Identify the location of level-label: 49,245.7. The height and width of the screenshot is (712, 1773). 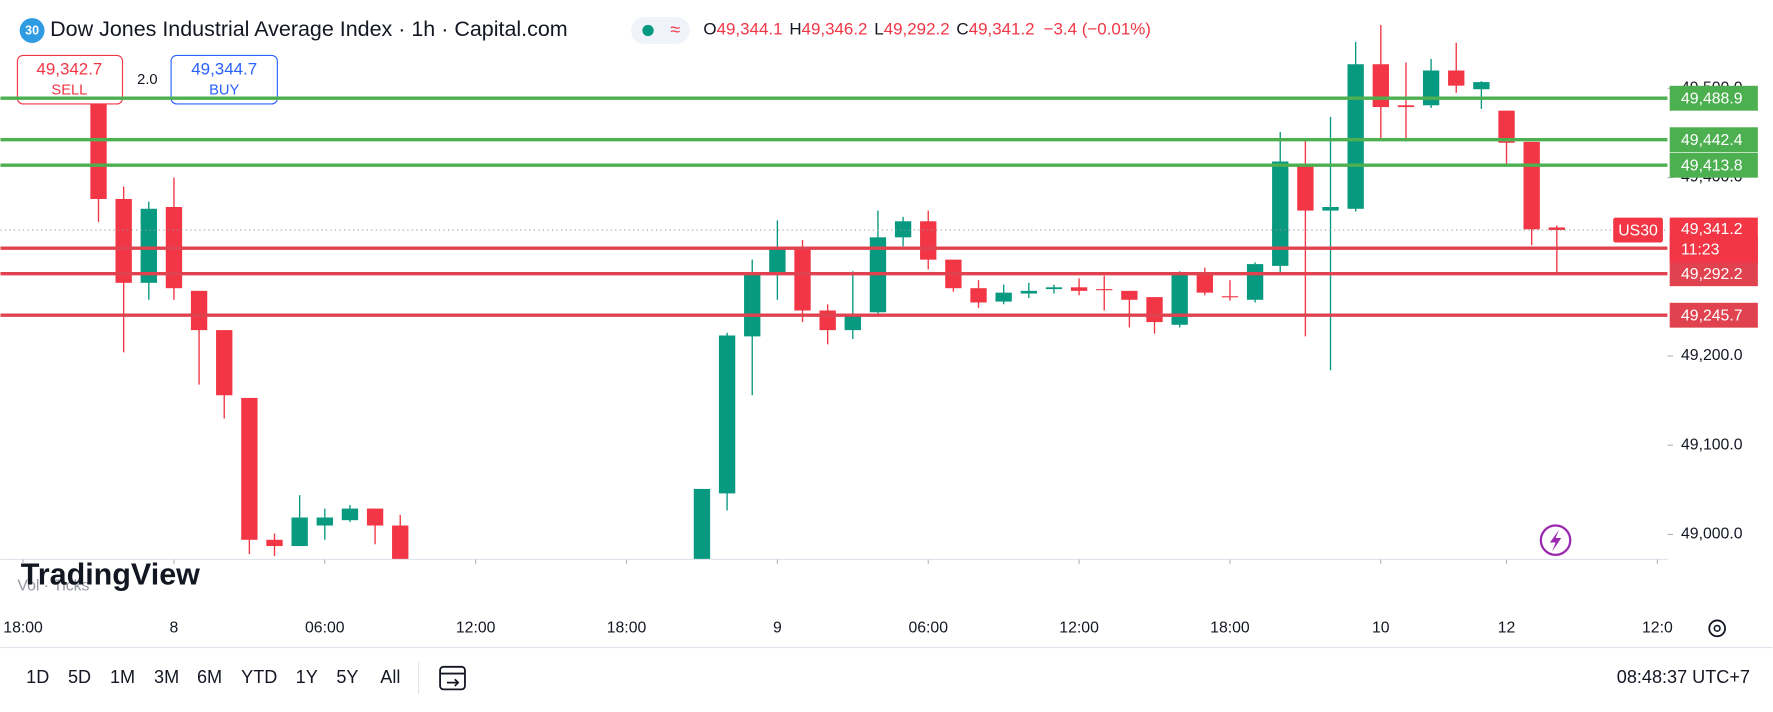
(1712, 316).